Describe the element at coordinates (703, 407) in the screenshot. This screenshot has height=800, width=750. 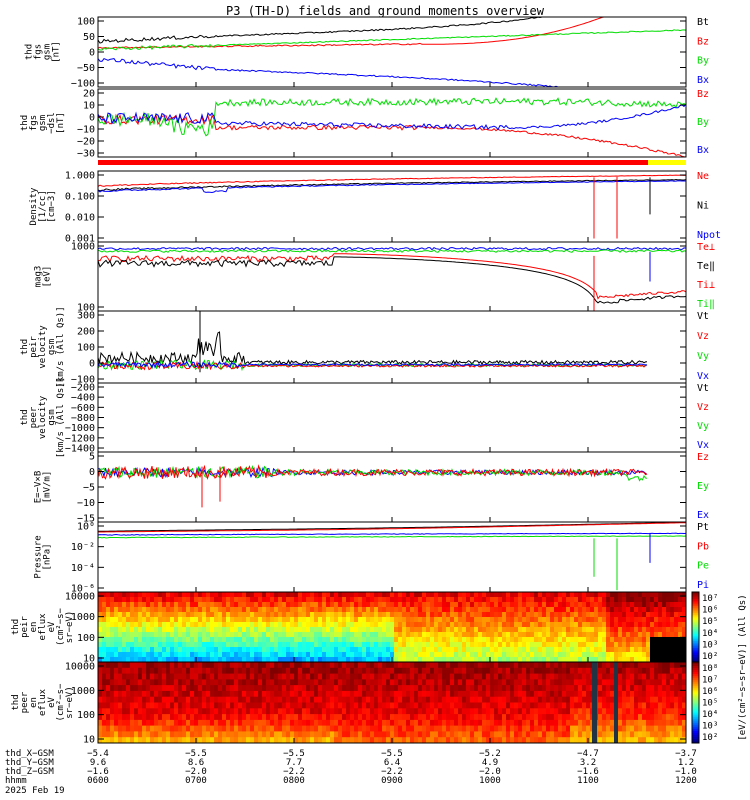
I see `legend-Vz: Vz` at that location.